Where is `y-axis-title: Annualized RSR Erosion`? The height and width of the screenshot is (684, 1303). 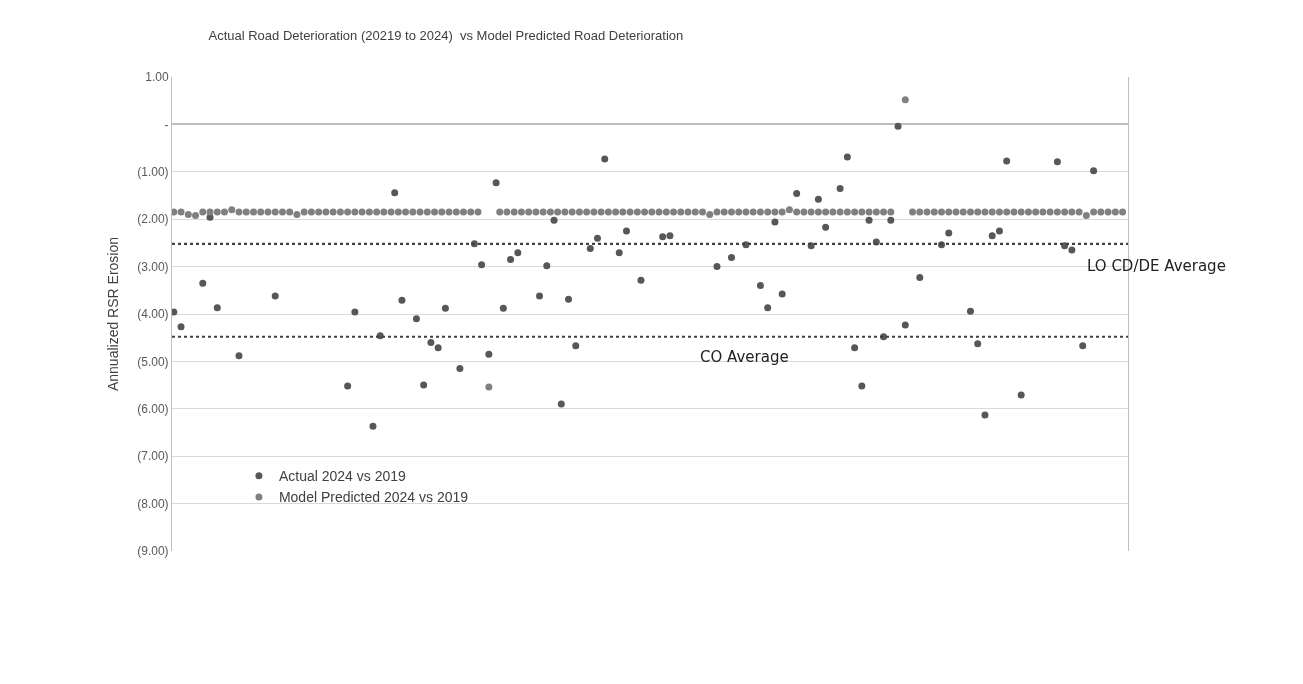
y-axis-title: Annualized RSR Erosion is located at coordinates (112, 314).